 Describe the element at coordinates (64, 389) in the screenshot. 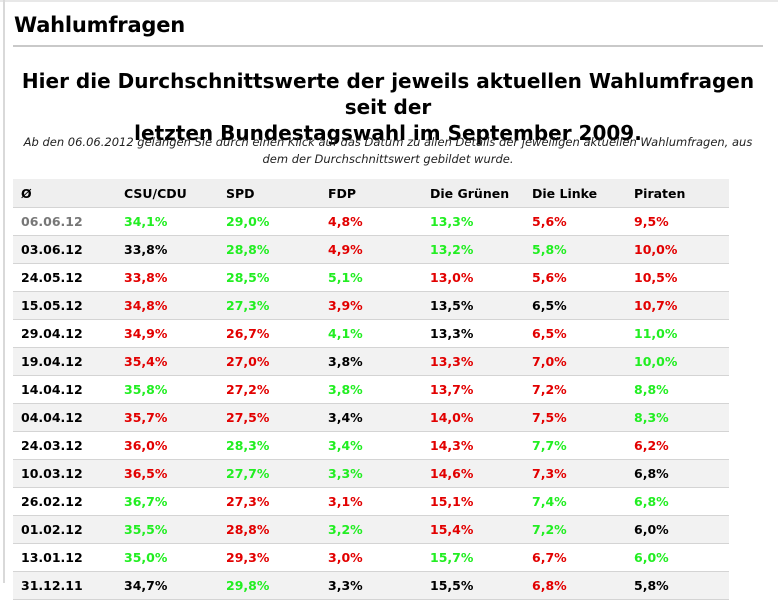

I see `date-link: 14.04.12` at that location.